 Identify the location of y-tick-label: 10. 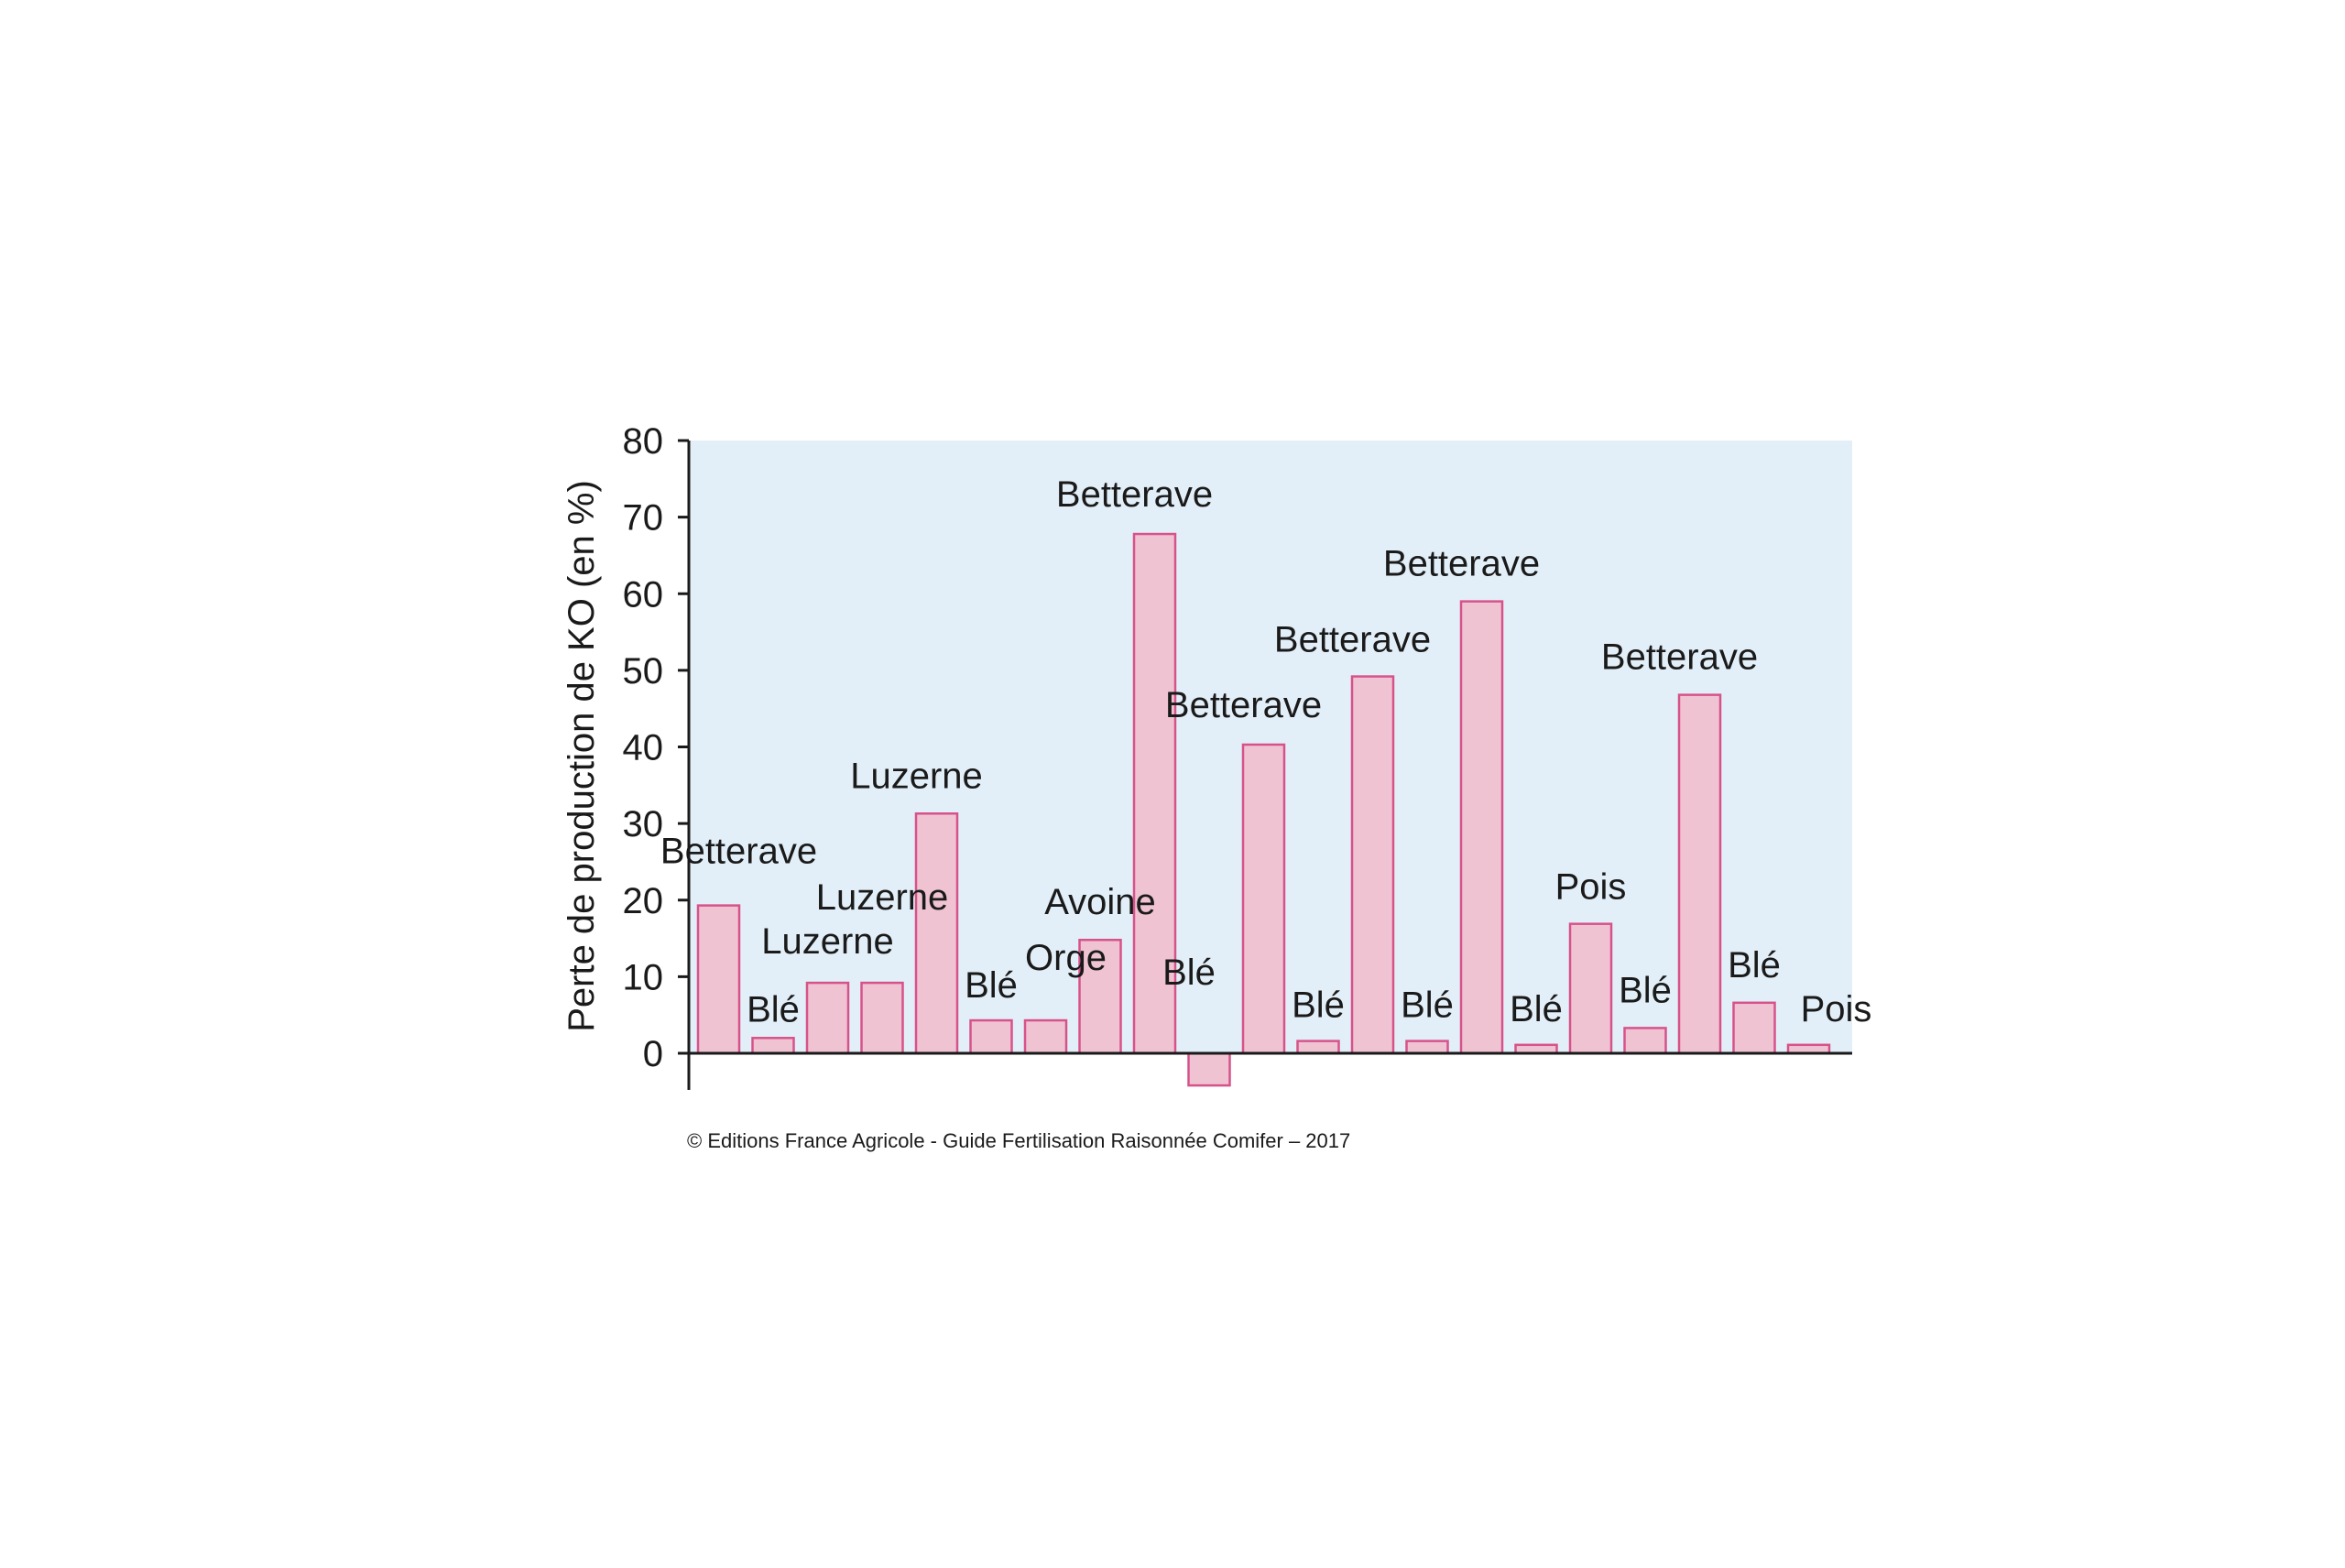
(643, 977).